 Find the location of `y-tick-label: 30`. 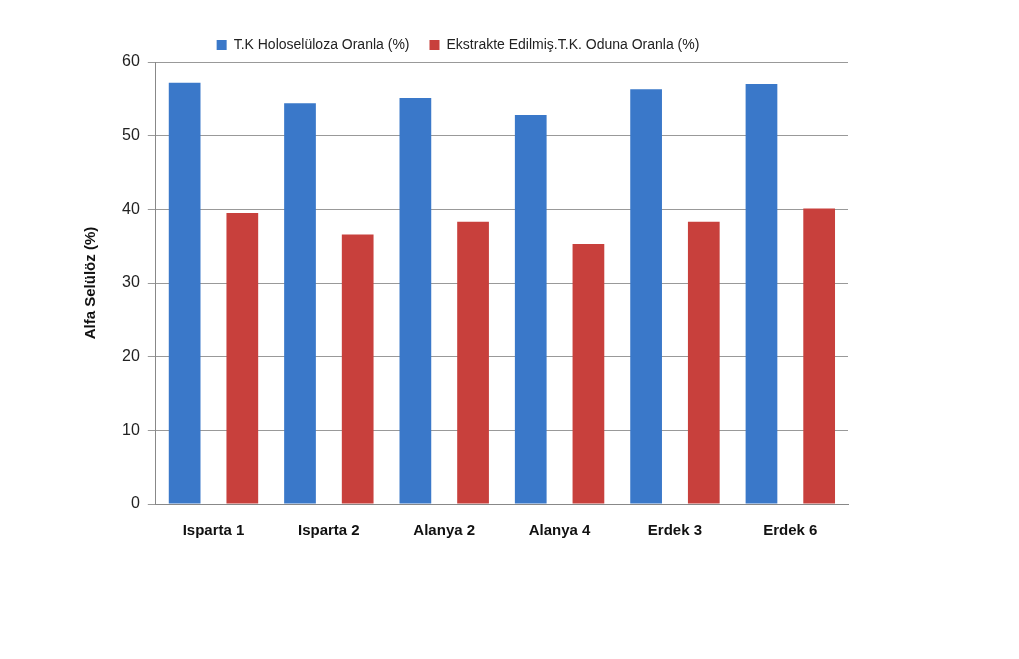

y-tick-label: 30 is located at coordinates (131, 282).